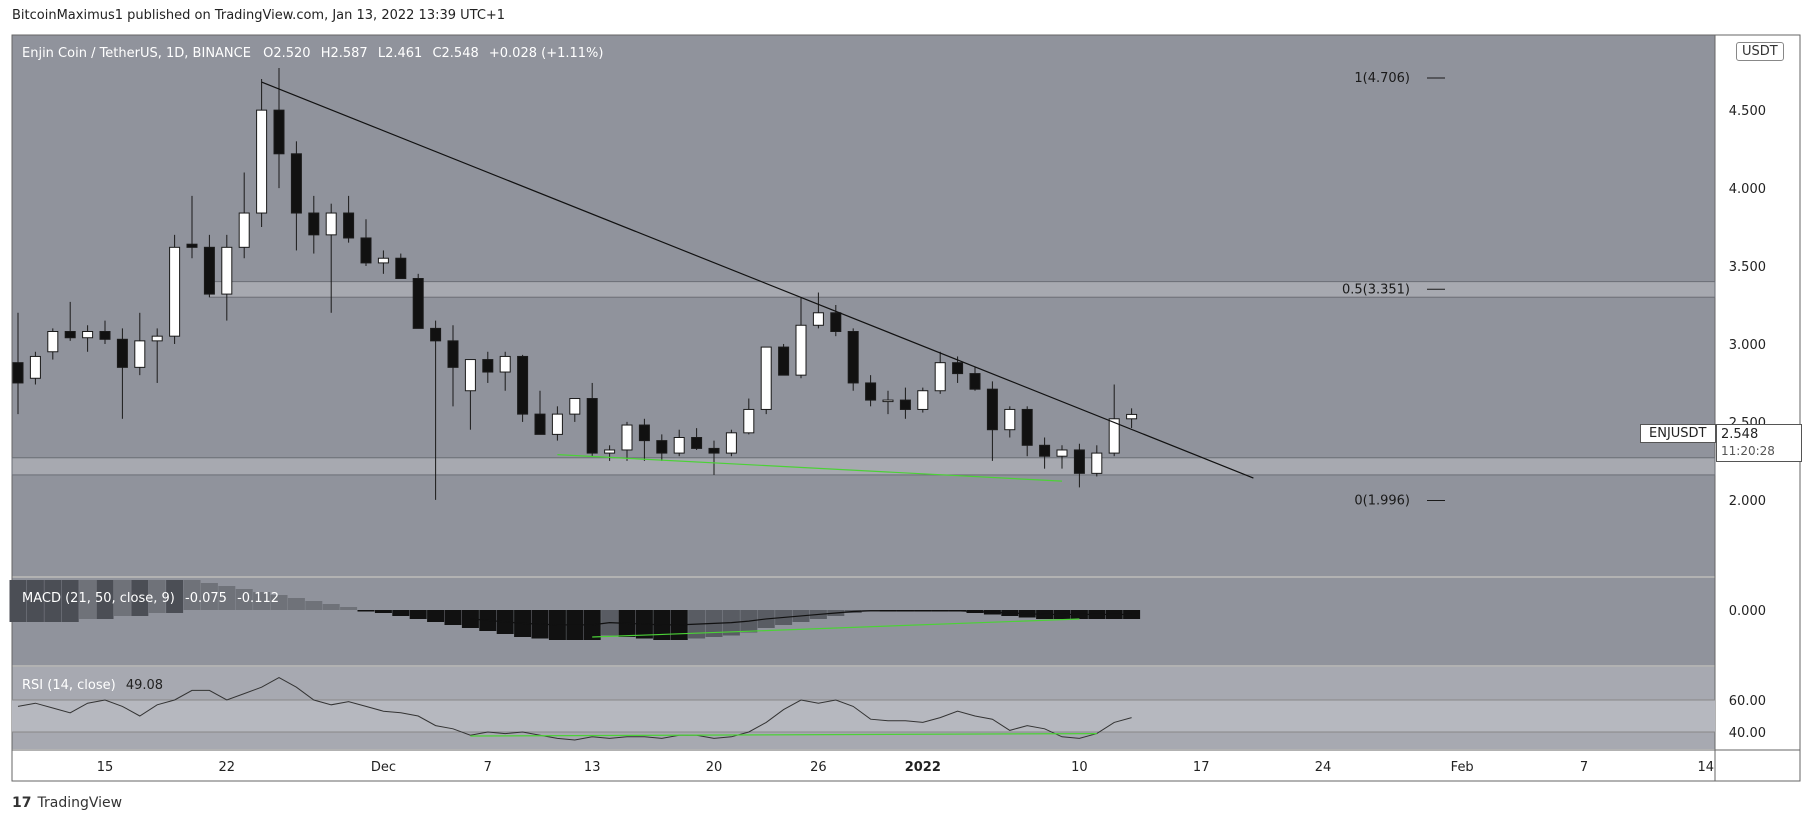 The image size is (1813, 827). I want to click on price-axis-tick-label: 2.000, so click(1747, 501).